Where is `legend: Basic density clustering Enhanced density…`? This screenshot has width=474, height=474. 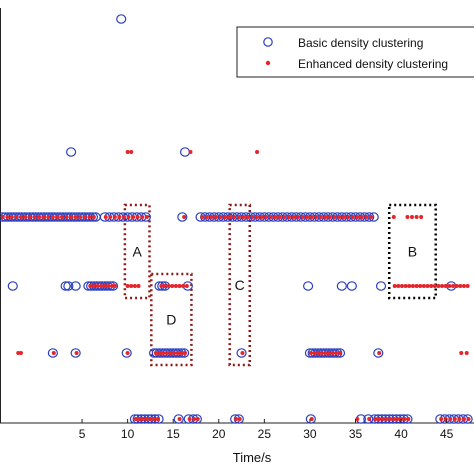 legend: Basic density clustering Enhanced density… is located at coordinates (355, 52).